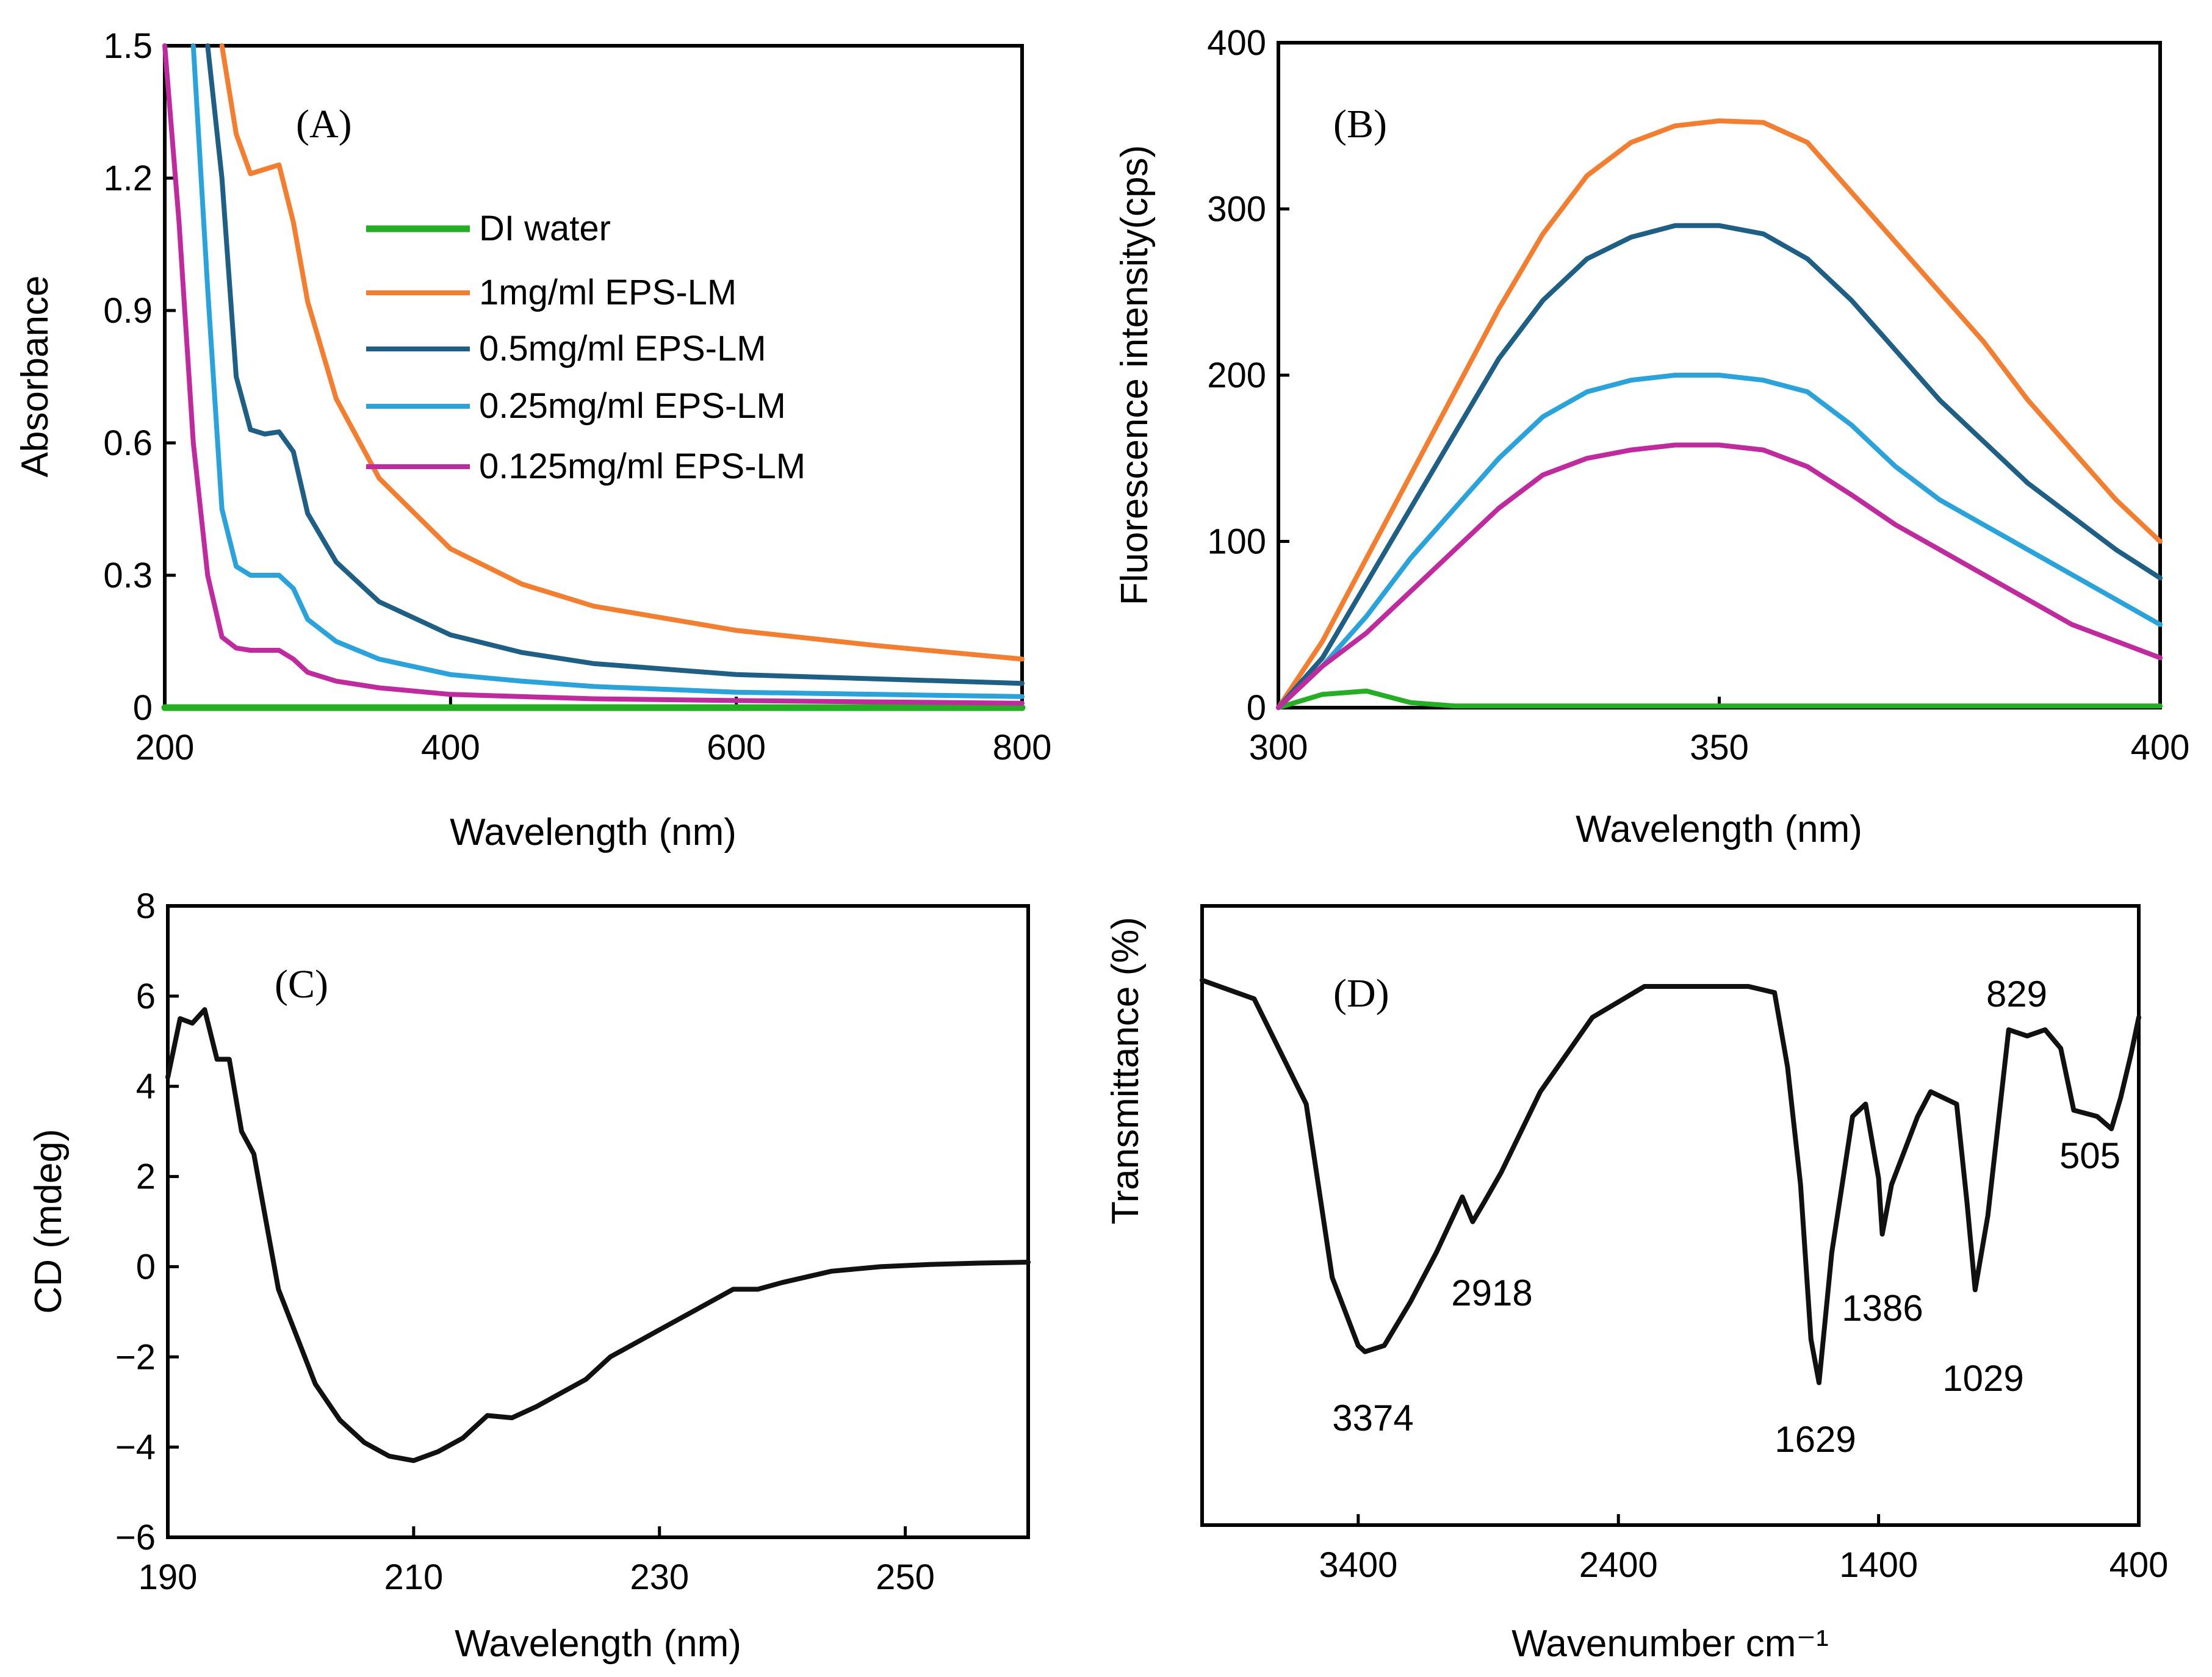 This screenshot has height=1677, width=2212. I want to click on peak-label-1629: 1629, so click(1815, 1440).